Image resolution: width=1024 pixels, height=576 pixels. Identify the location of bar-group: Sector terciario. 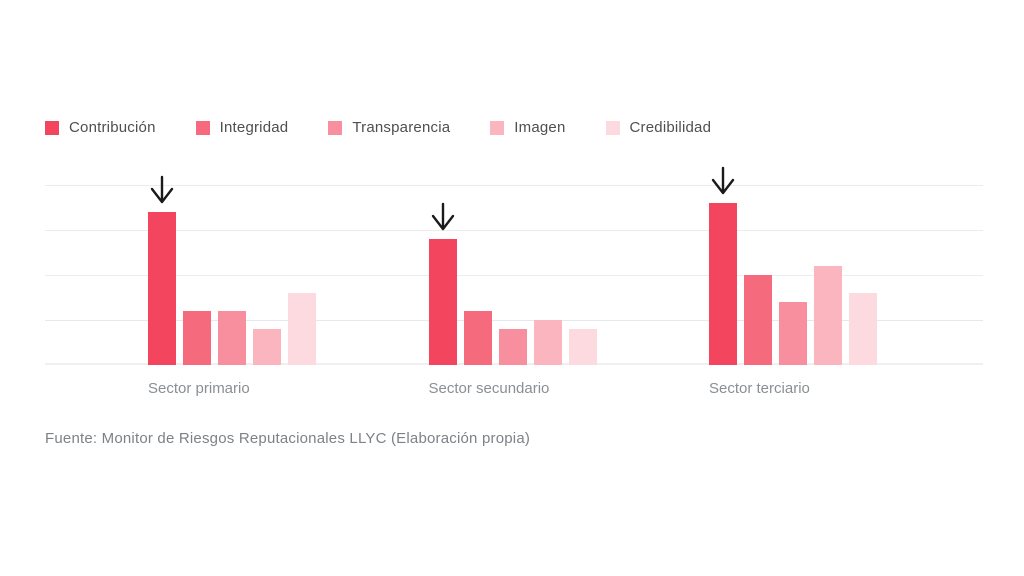
(793, 281).